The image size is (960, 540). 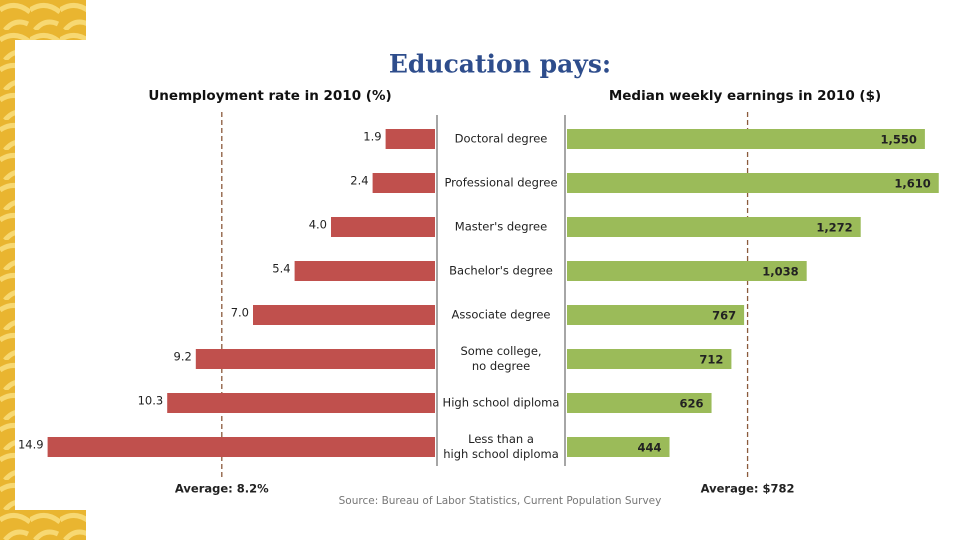 I want to click on value-label: 10.3, so click(x=151, y=401).